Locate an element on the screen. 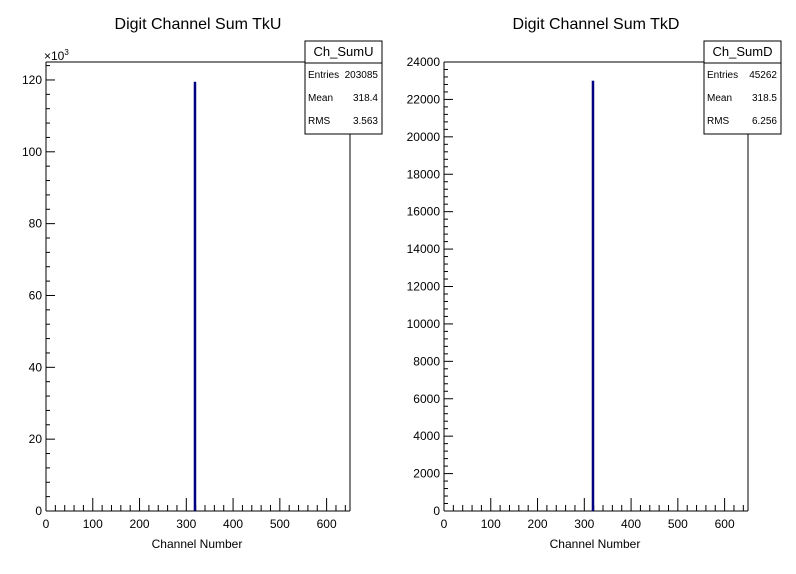 This screenshot has width=796, height=574. stats-box-frame-left is located at coordinates (343, 87).